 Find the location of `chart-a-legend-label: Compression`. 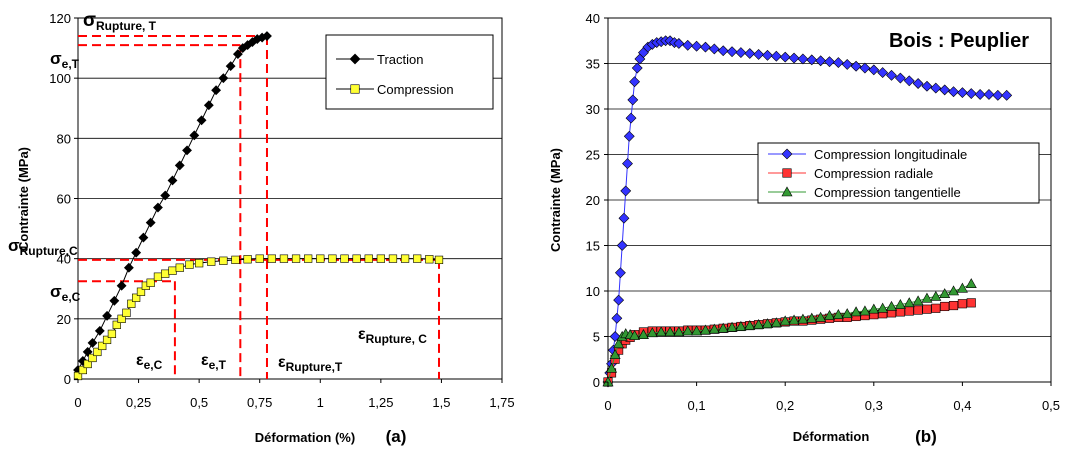

chart-a-legend-label: Compression is located at coordinates (415, 89).